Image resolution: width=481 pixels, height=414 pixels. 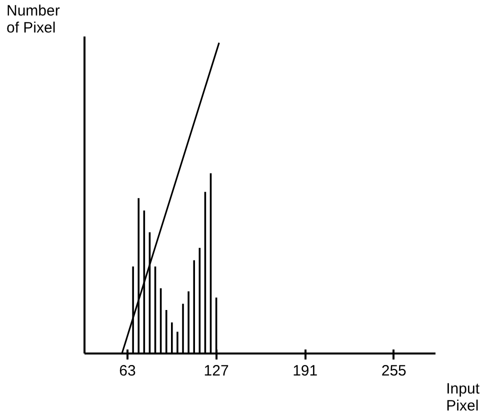 What do you see at coordinates (305, 371) in the screenshot?
I see `x-tick-label: 191` at bounding box center [305, 371].